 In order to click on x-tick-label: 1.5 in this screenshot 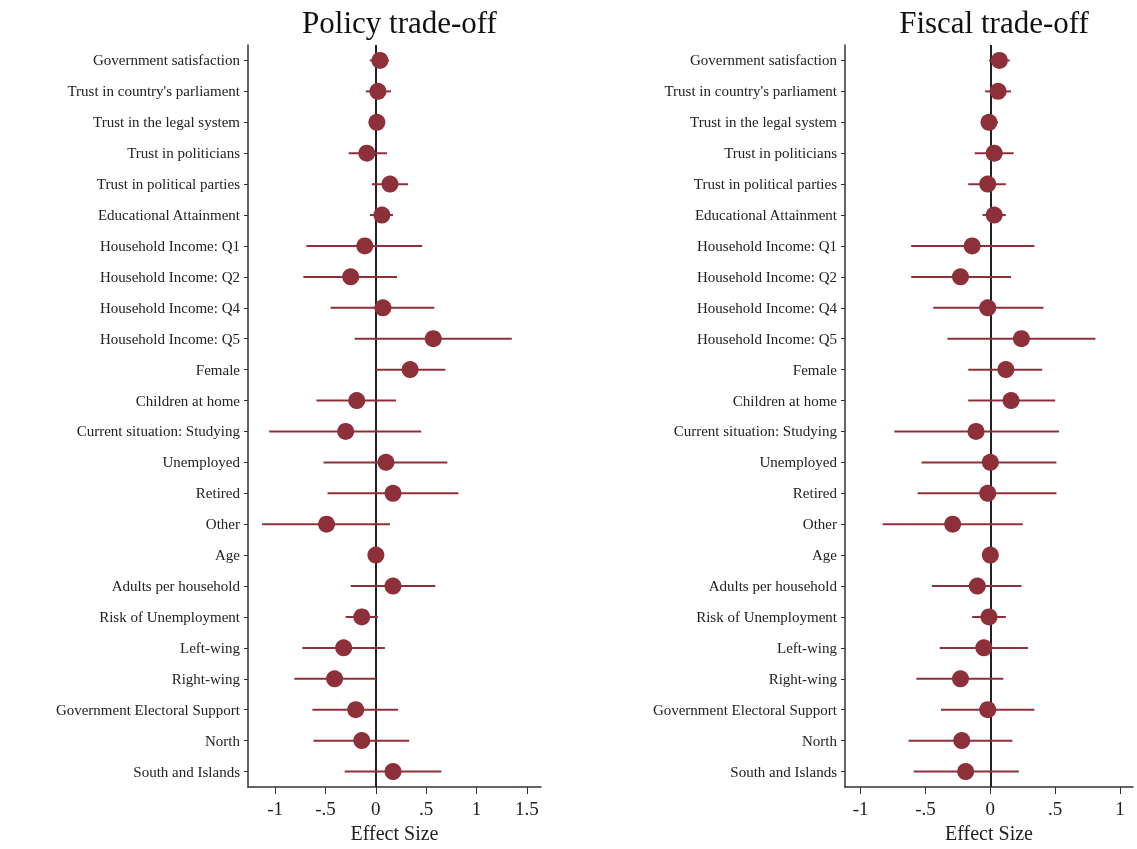, I will do `click(527, 808)`.